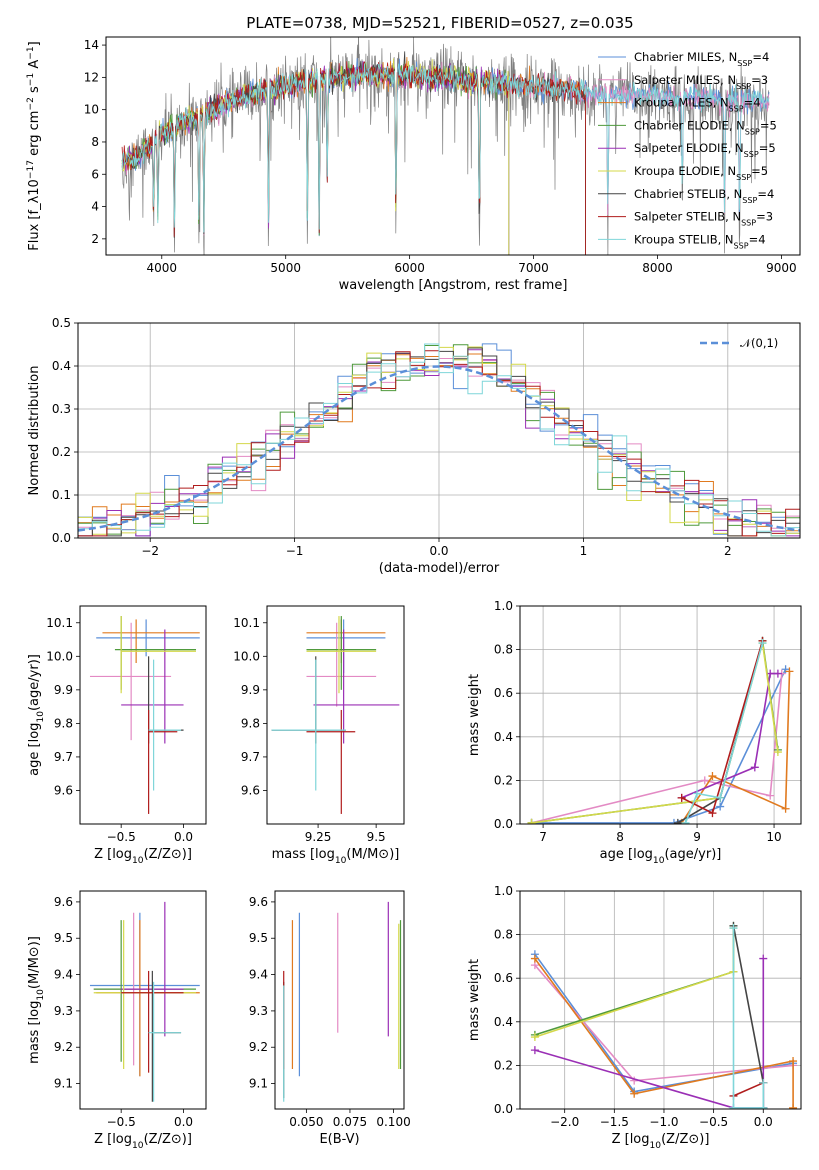  I want to click on y-tick-label: 9.5, so click(258, 938).